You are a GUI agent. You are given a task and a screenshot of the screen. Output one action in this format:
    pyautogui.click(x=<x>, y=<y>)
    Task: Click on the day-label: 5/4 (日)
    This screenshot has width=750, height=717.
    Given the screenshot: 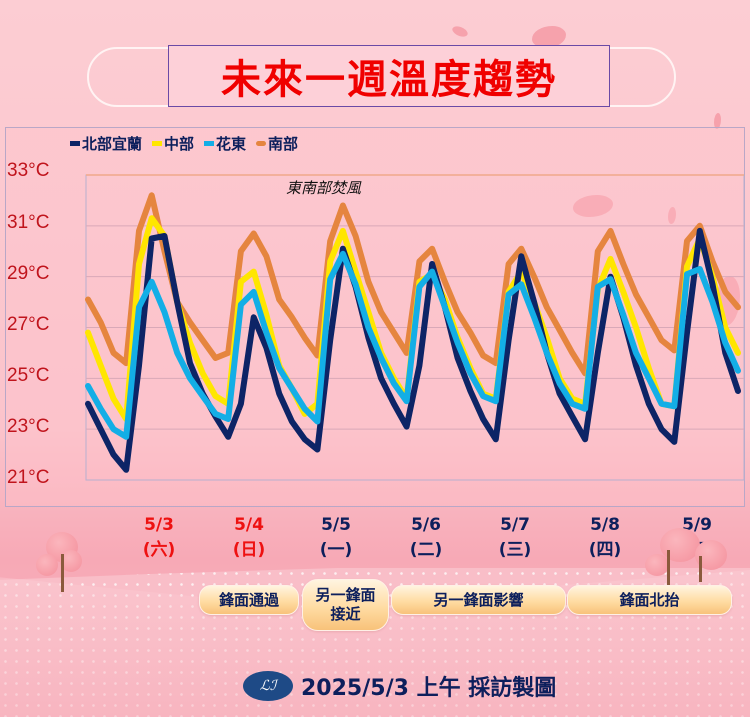 What is the action you would take?
    pyautogui.click(x=249, y=538)
    